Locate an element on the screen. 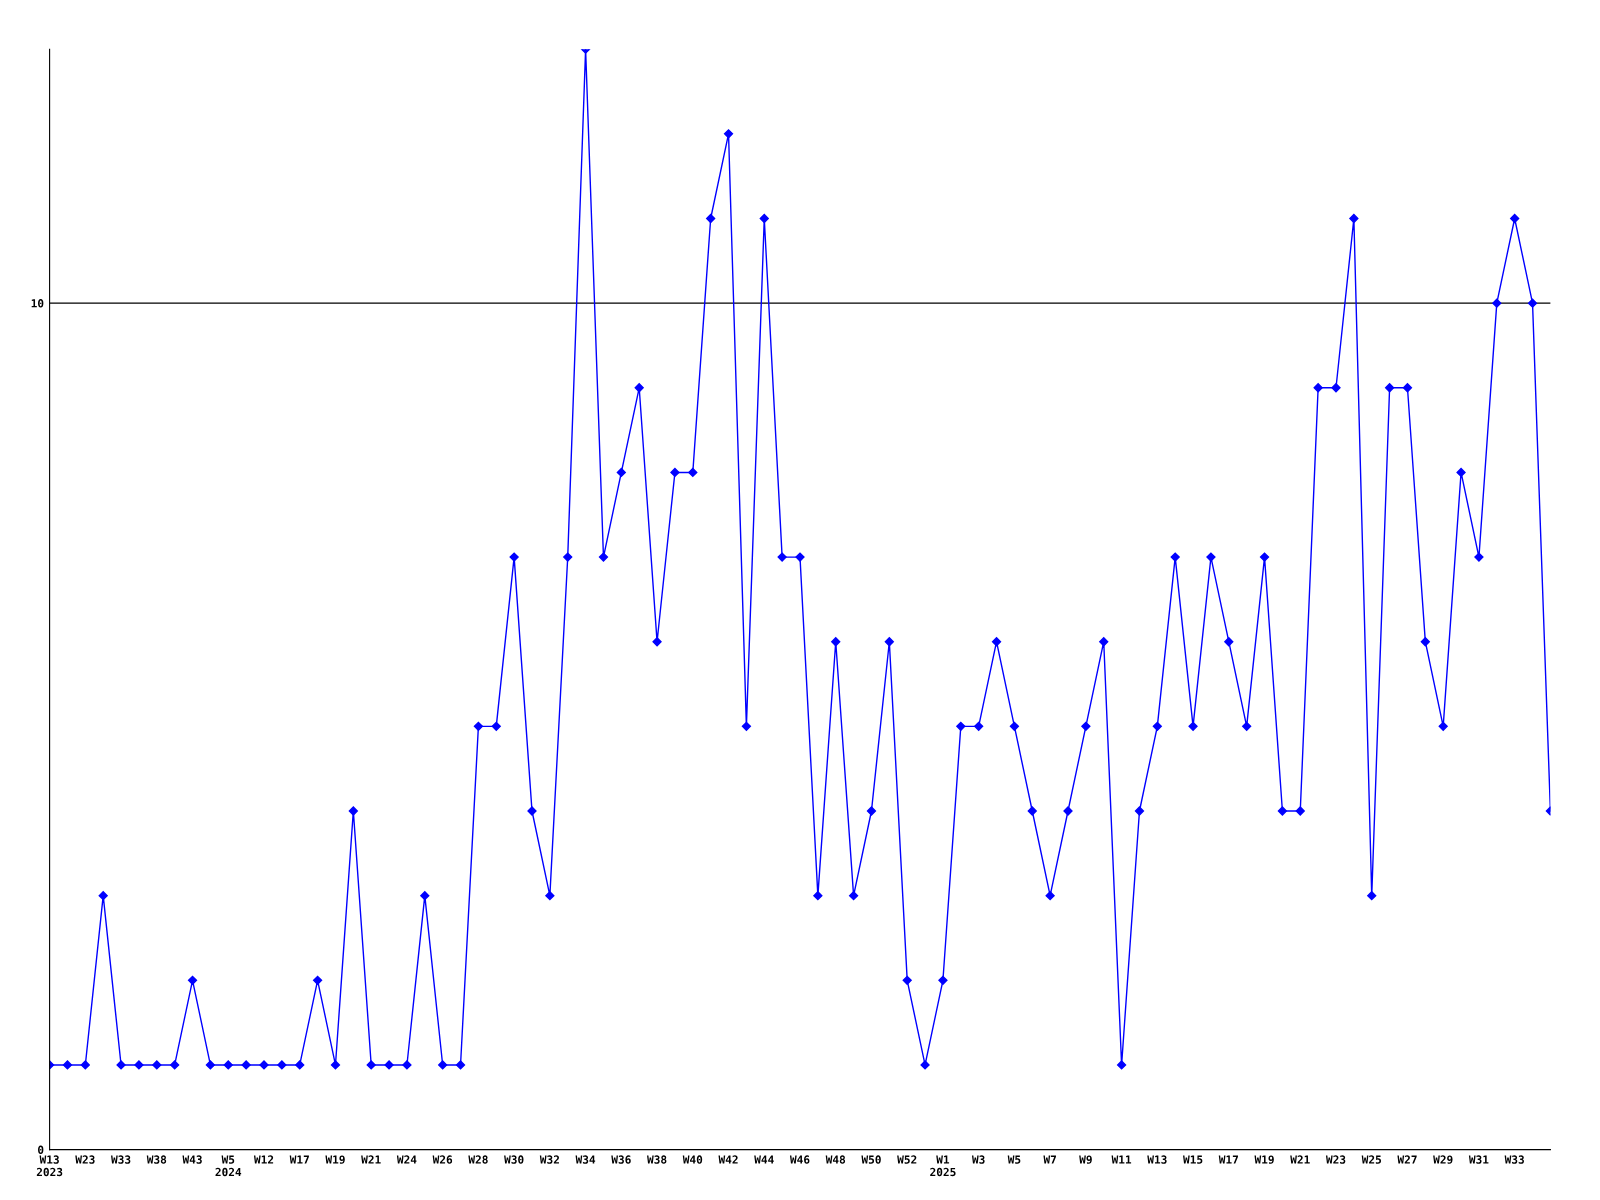 Image resolution: width=1600 pixels, height=1200 pixels. x-tick-label: W1 2025 is located at coordinates (943, 1166).